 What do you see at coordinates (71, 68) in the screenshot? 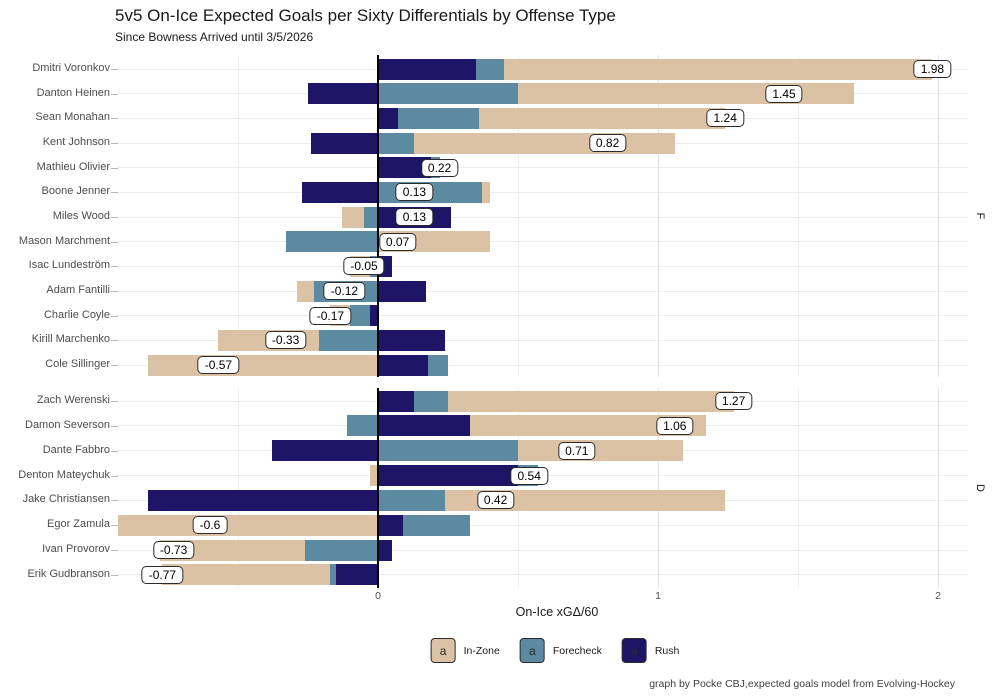
I see `player-name: Dmitri Voronkov` at bounding box center [71, 68].